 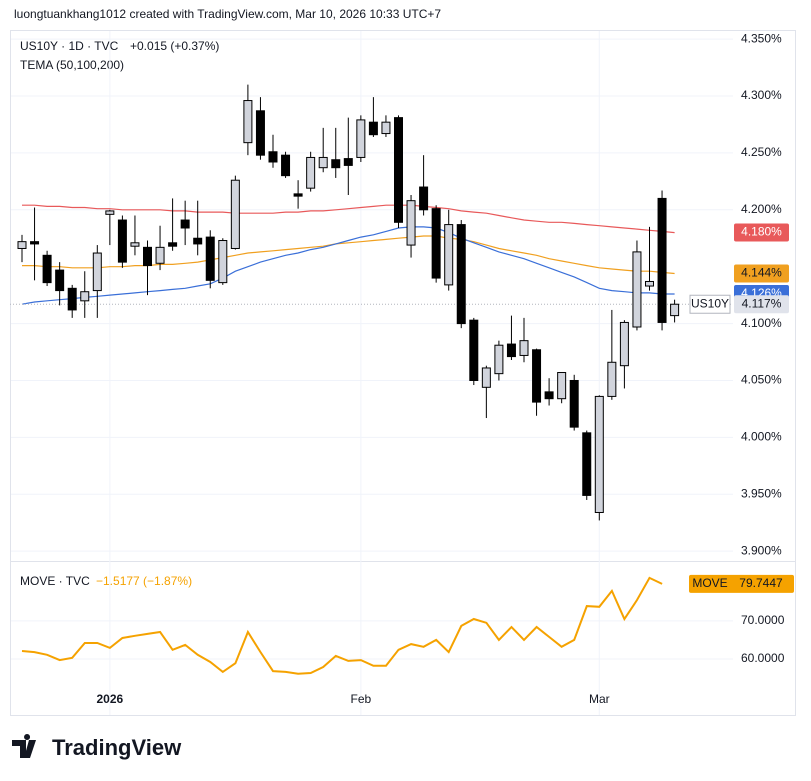 What do you see at coordinates (761, 380) in the screenshot?
I see `y-tick-label: 4.050%` at bounding box center [761, 380].